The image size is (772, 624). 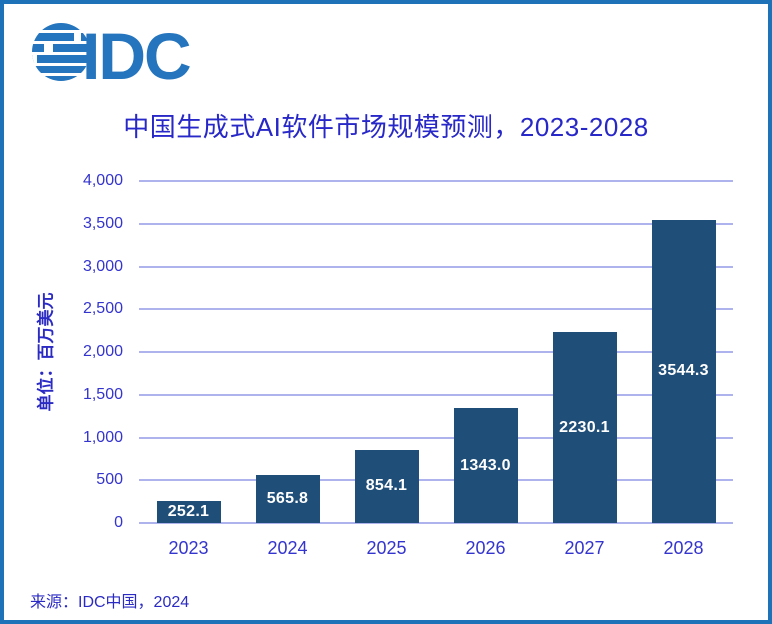 What do you see at coordinates (485, 548) in the screenshot?
I see `x-axis-label-2026: 2026` at bounding box center [485, 548].